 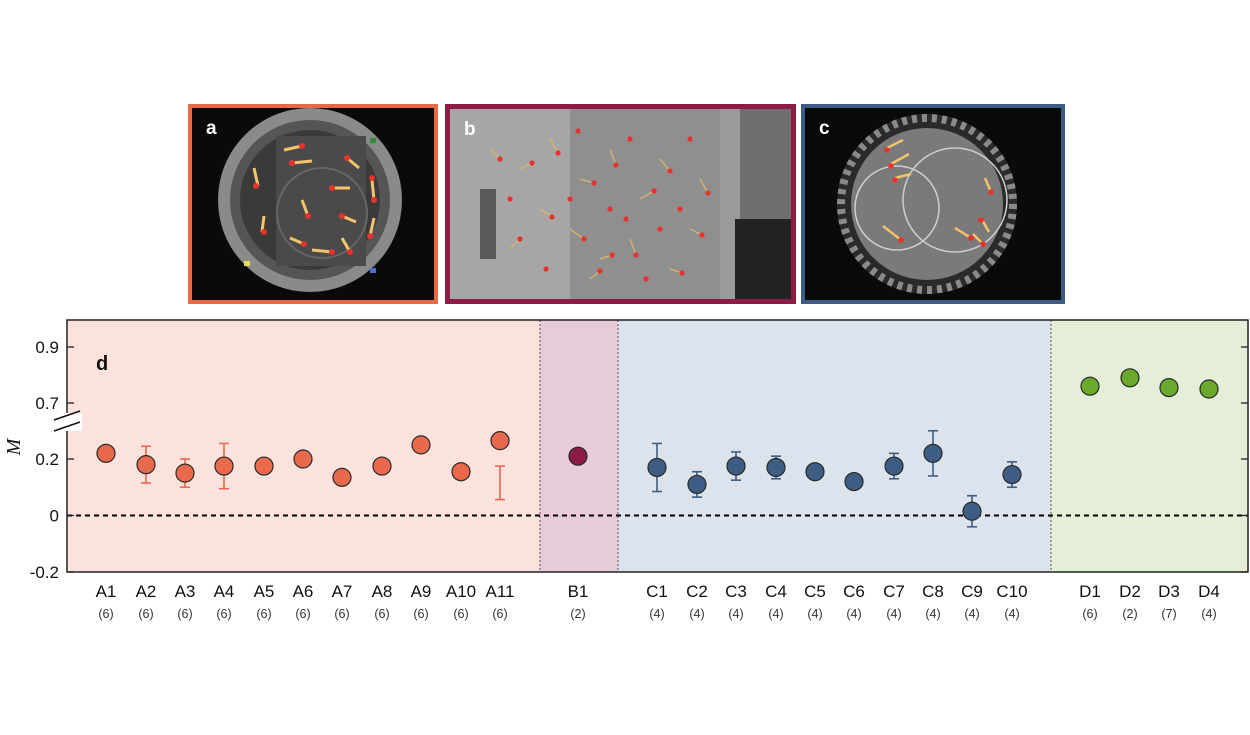 I want to click on arena-b-image, so click(x=620, y=204).